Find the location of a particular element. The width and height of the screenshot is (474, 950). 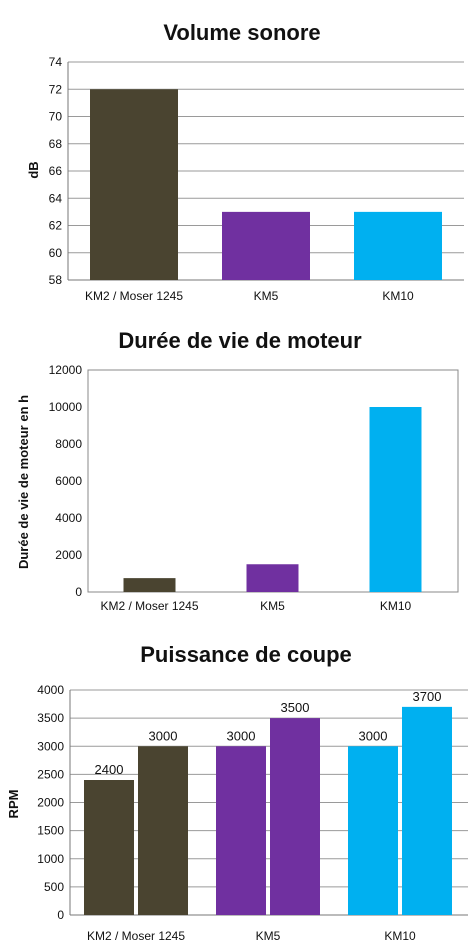

data-label: 2400 is located at coordinates (109, 769).